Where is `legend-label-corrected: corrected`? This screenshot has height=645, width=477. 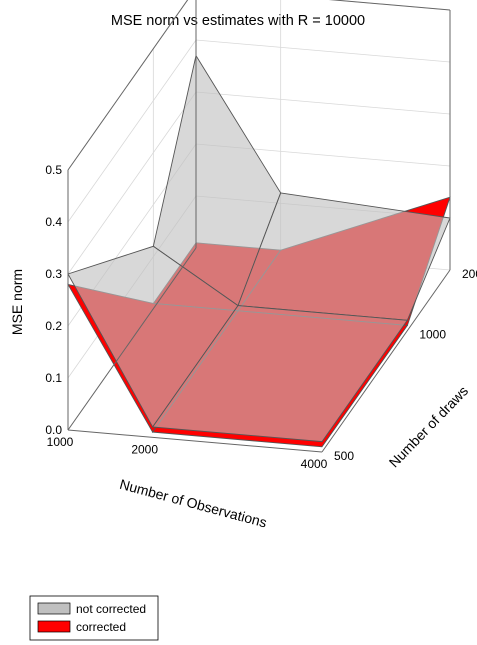
legend-label-corrected: corrected is located at coordinates (101, 627).